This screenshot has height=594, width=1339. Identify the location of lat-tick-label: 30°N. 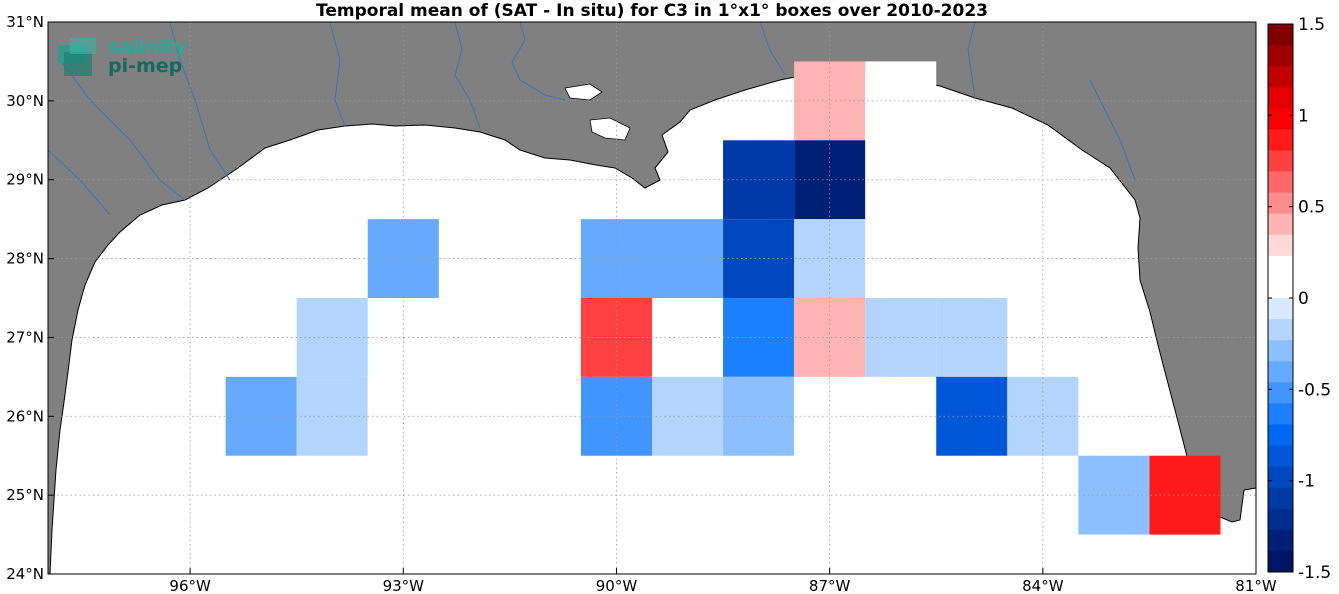
(25, 101).